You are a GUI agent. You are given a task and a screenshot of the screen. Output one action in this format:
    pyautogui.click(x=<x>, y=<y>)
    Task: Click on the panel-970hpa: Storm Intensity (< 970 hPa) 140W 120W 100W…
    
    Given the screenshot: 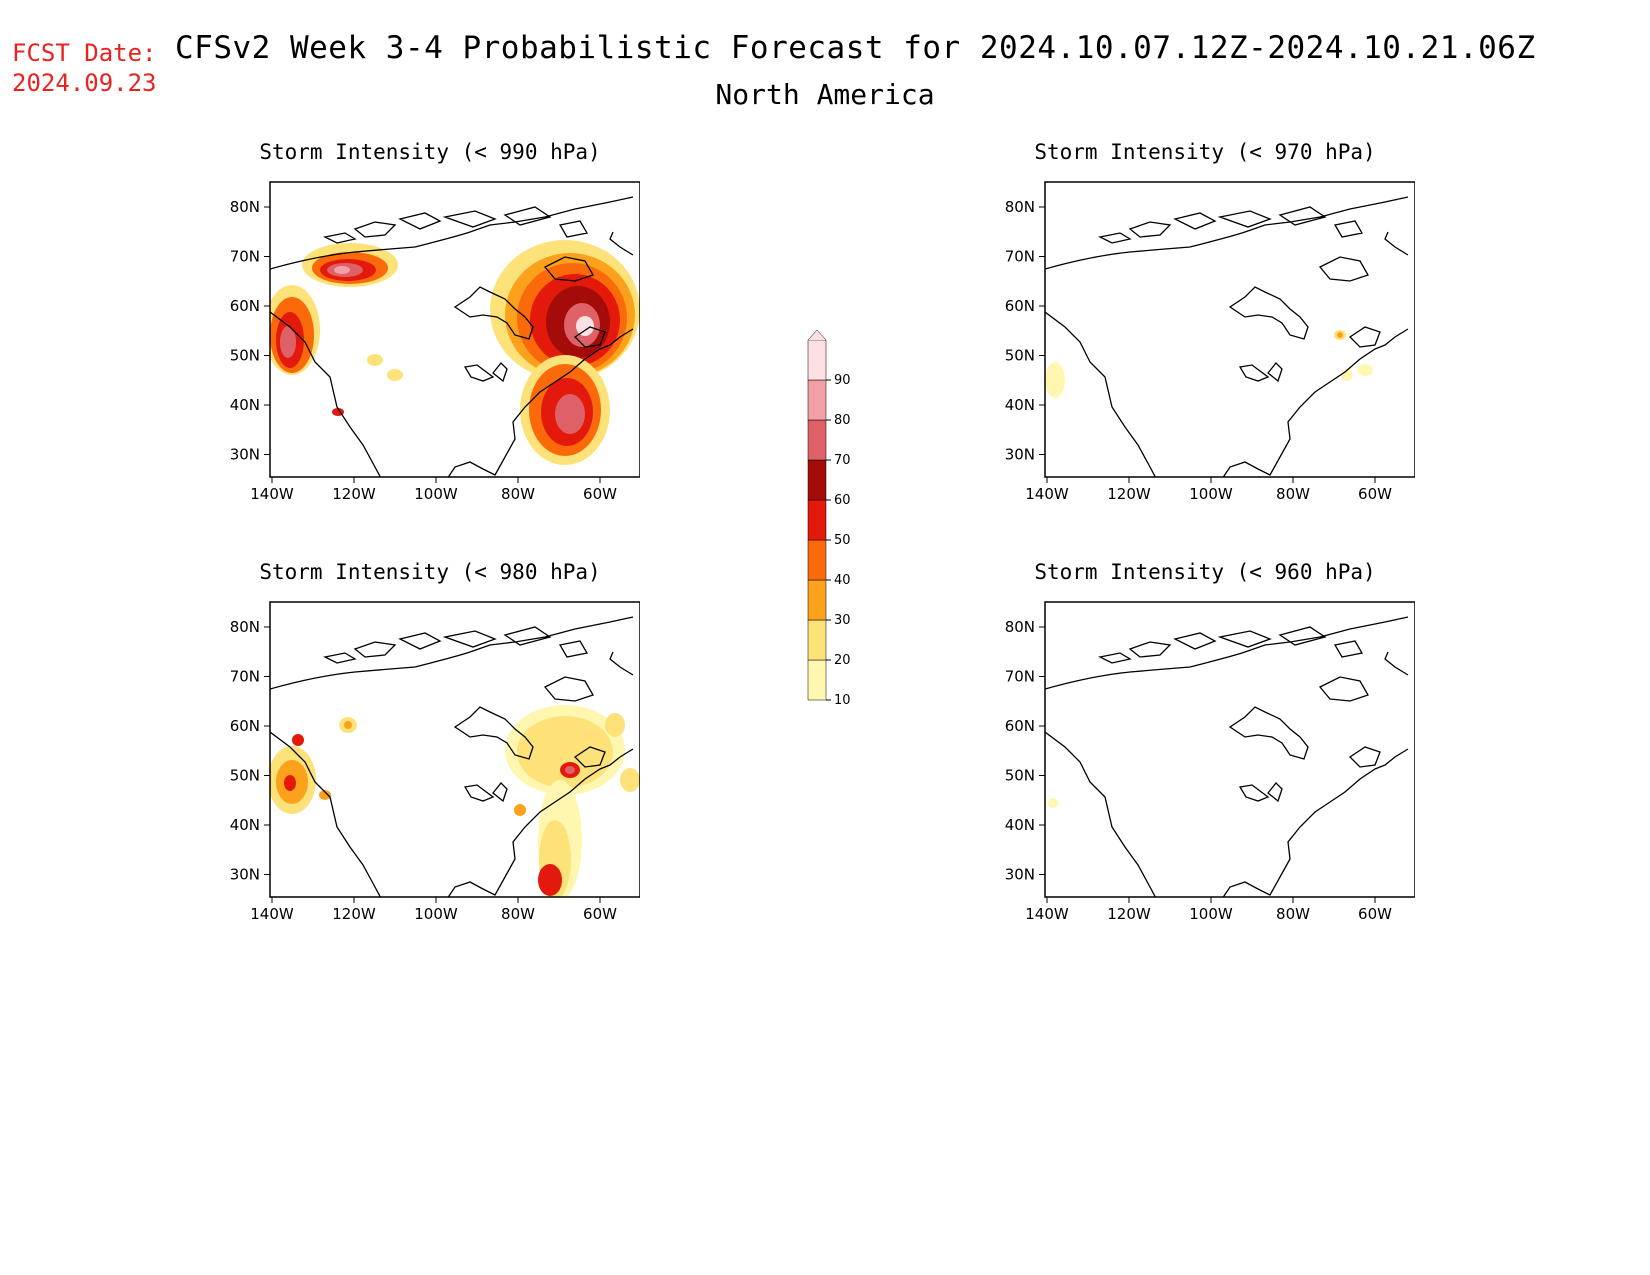 What is the action you would take?
    pyautogui.click(x=1205, y=330)
    